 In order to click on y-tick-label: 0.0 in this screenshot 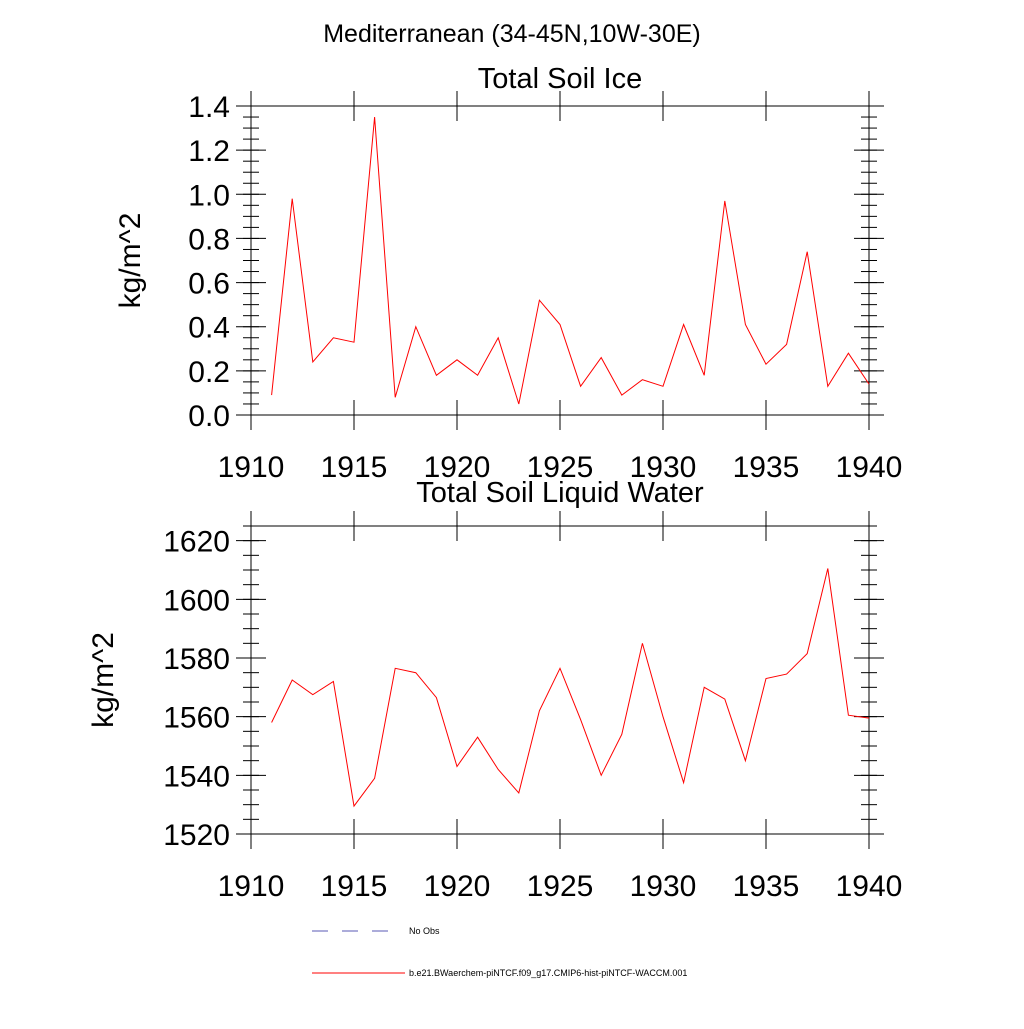, I will do `click(209, 416)`.